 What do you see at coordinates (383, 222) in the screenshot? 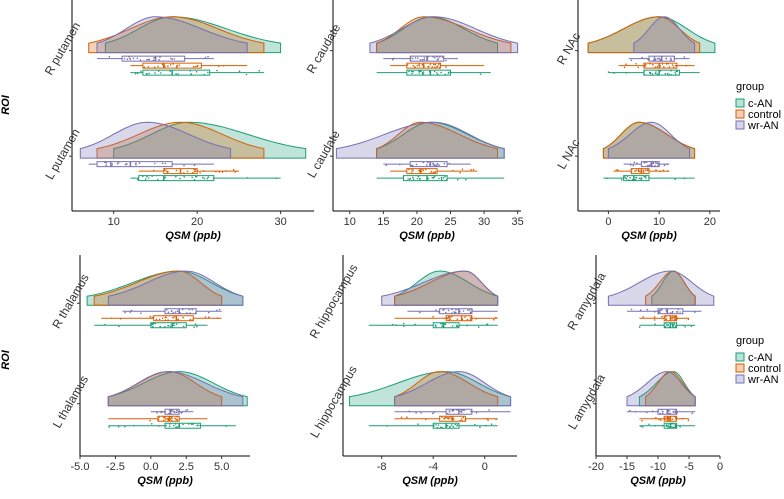
I see `x-tick-label: 15` at bounding box center [383, 222].